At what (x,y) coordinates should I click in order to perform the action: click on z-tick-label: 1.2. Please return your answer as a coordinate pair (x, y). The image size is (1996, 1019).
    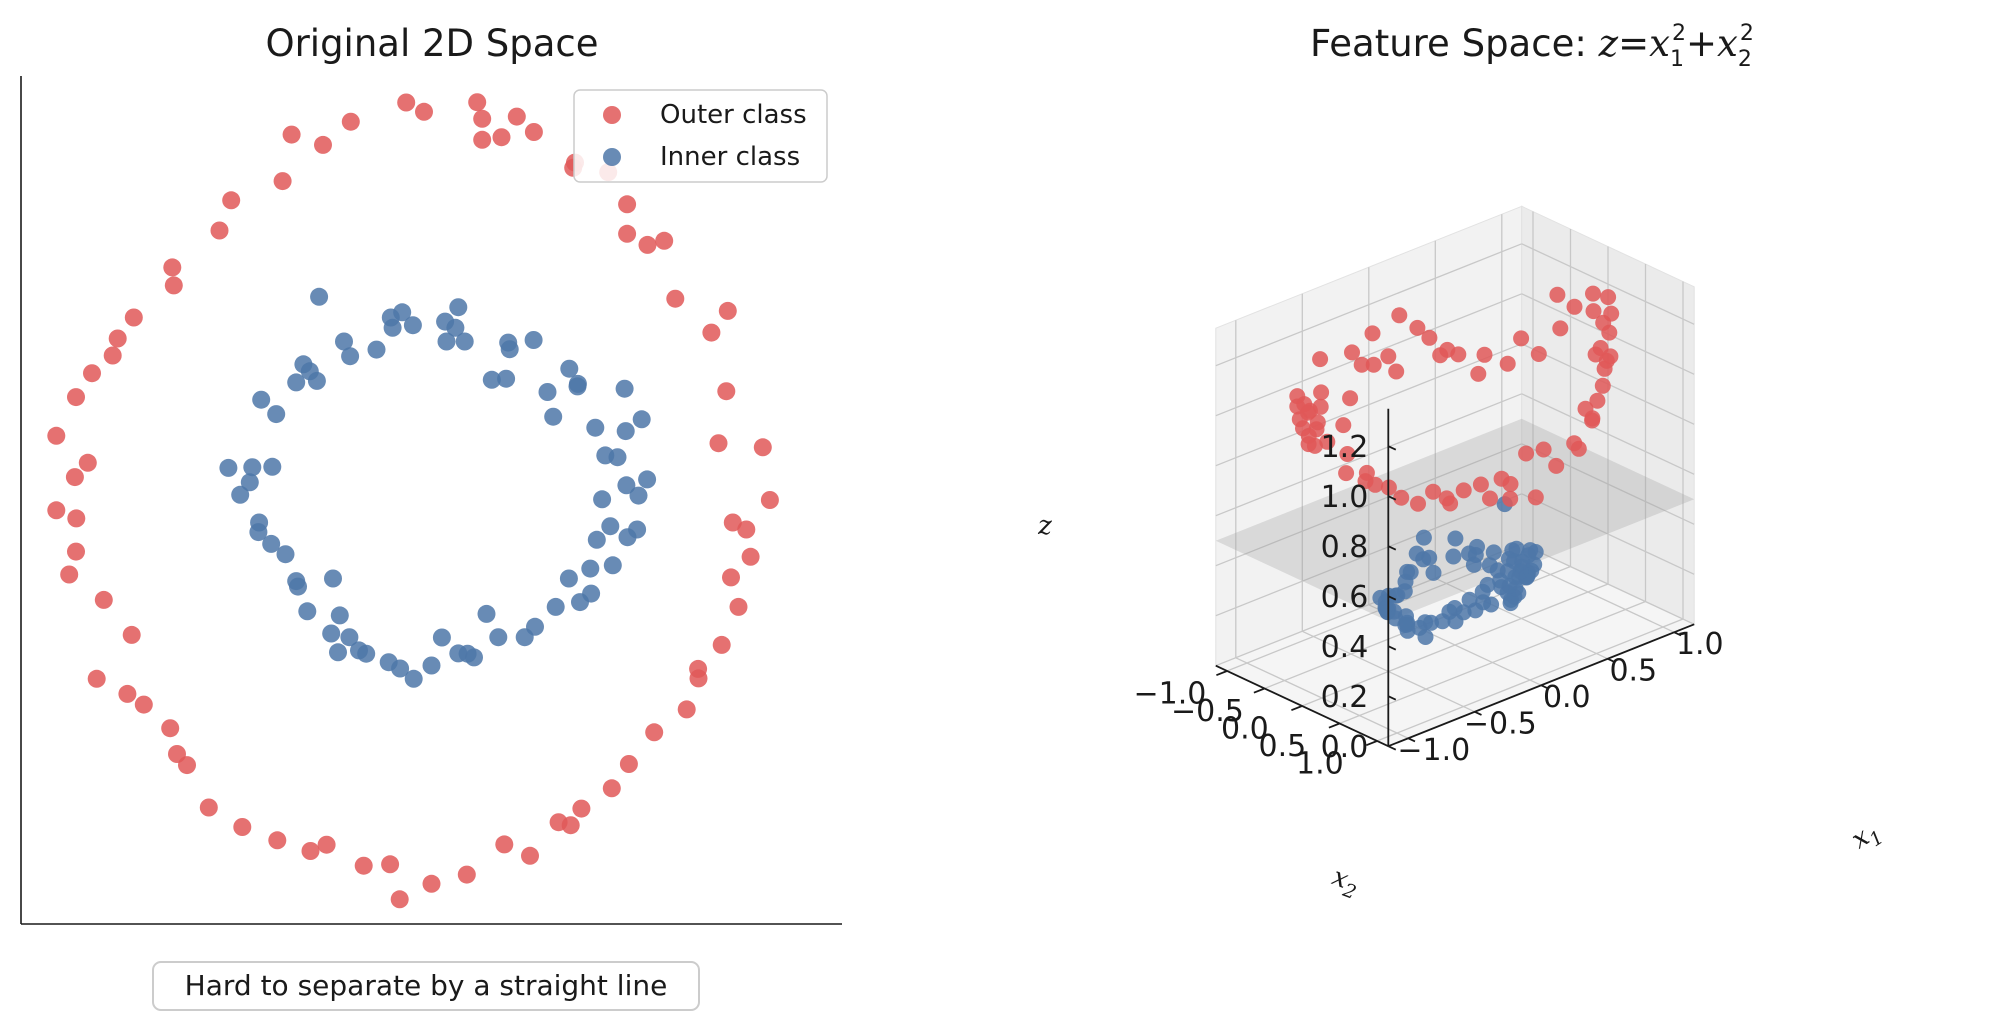
    Looking at the image, I should click on (1345, 447).